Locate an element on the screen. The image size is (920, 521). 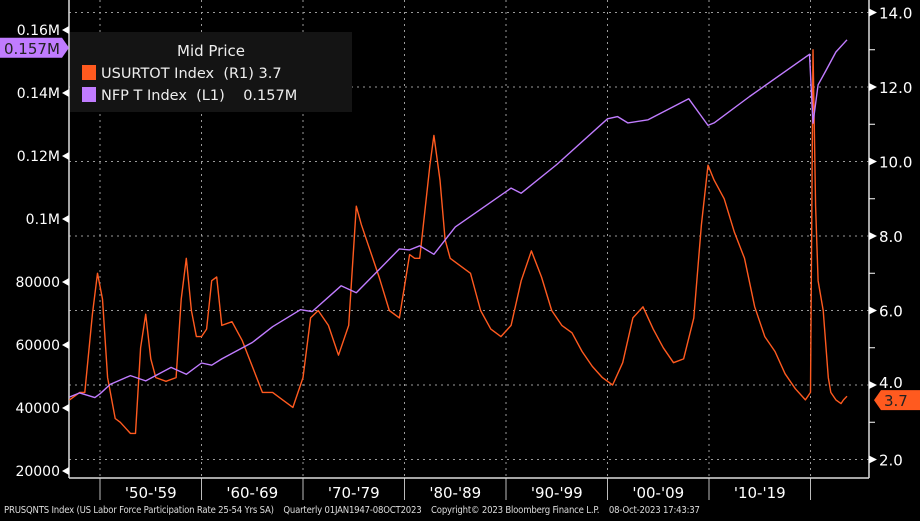
left-last-value-marker is located at coordinates (34, 47).